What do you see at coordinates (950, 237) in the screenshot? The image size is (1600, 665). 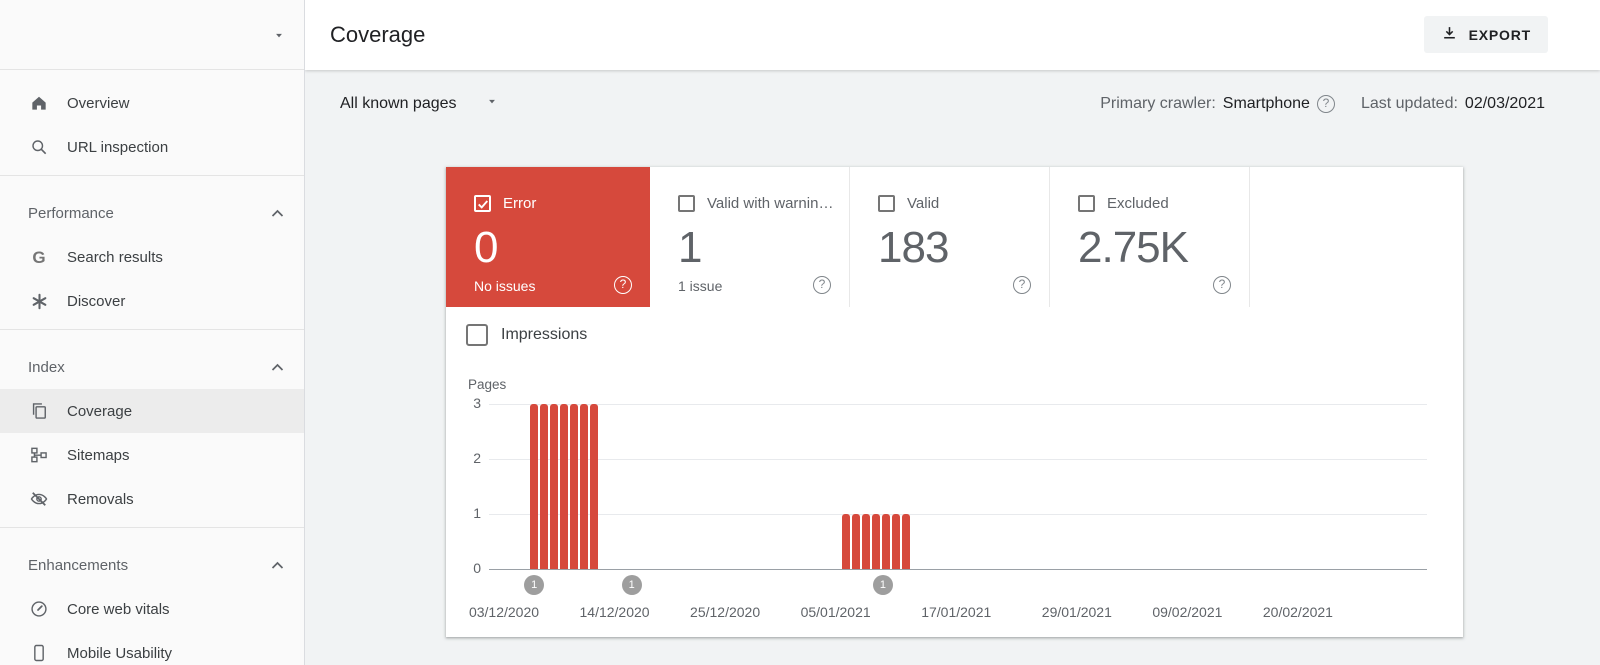 I see `status-card-valid: Valid 183 ?` at bounding box center [950, 237].